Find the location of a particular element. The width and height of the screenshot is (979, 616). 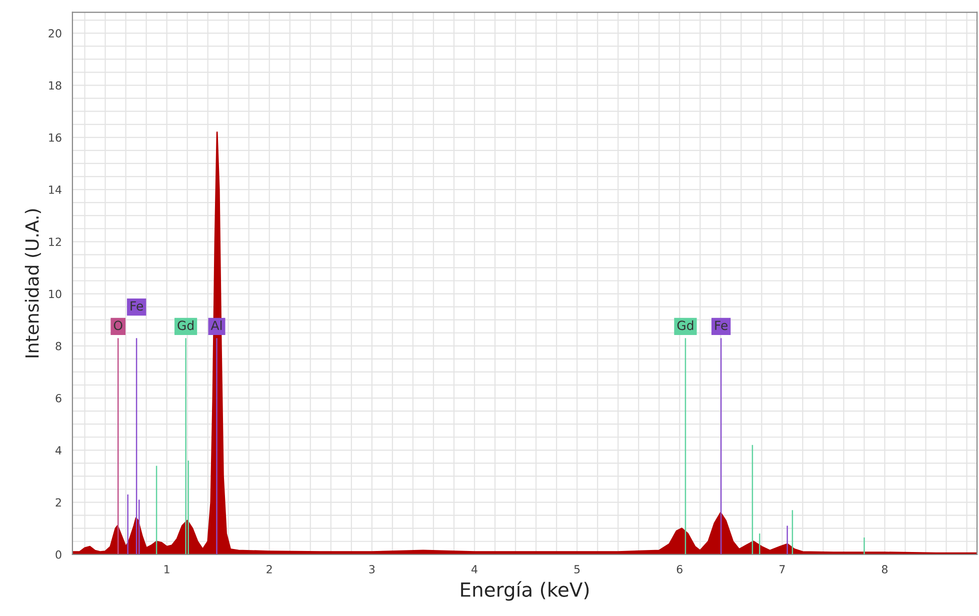

x-tick-label: 7 is located at coordinates (782, 569).